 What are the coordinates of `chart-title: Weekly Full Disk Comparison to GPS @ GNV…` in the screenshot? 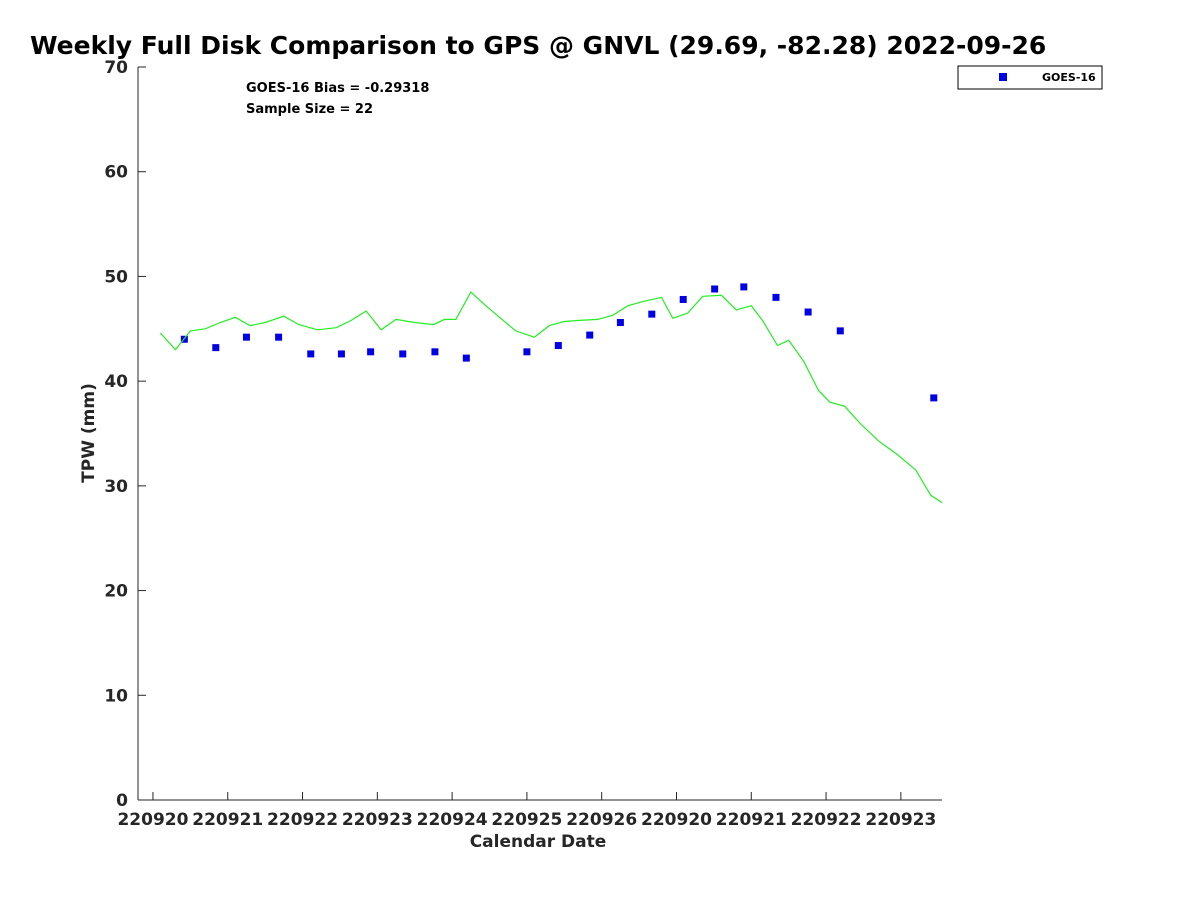 It's located at (538, 45).